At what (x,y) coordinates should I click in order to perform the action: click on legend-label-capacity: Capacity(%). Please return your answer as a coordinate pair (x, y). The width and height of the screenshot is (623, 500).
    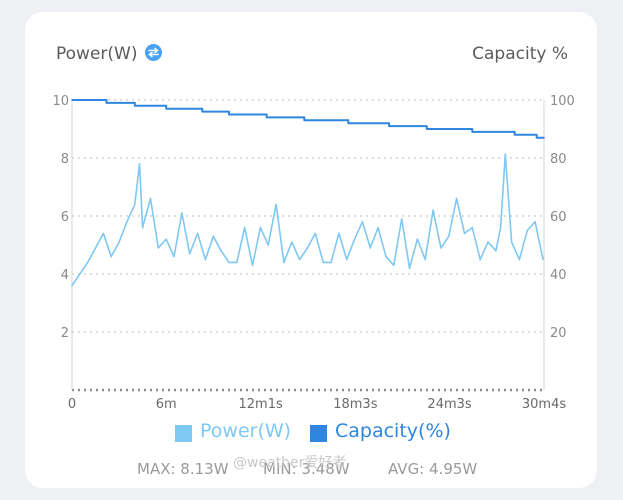
    Looking at the image, I should click on (393, 431).